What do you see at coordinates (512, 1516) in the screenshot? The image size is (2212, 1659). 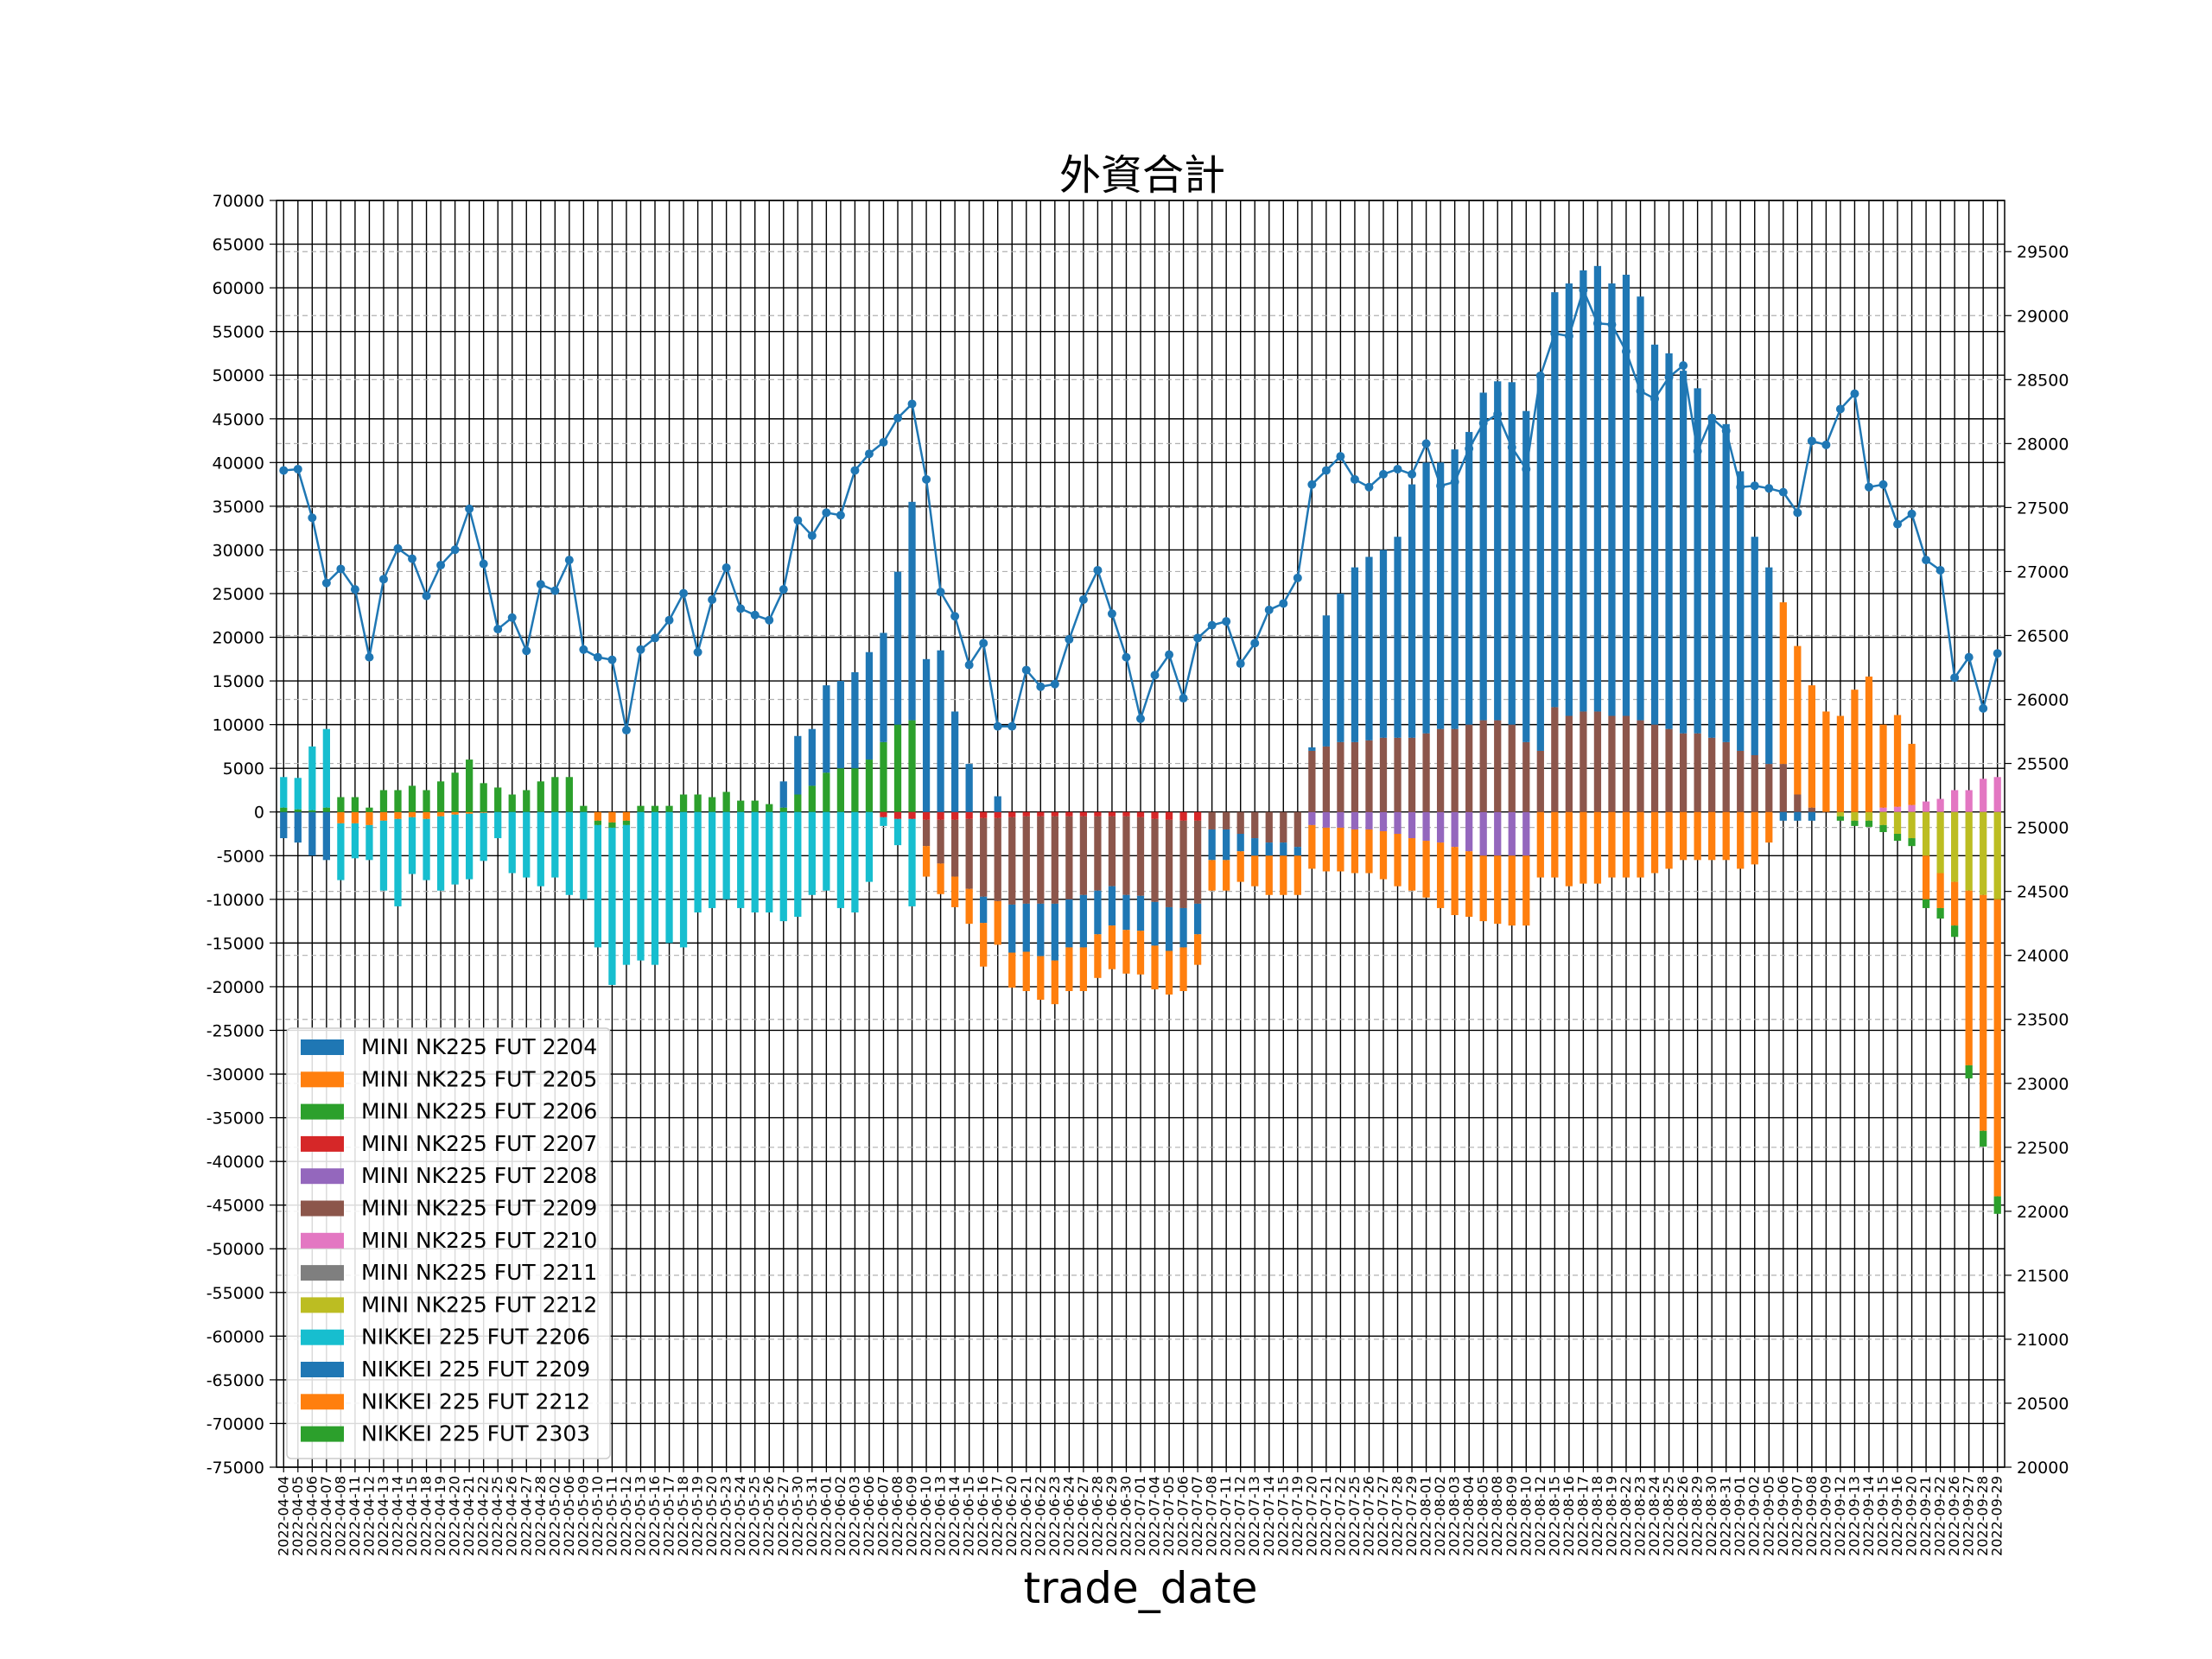 I see `x-tick-label: 2022-04-26` at bounding box center [512, 1516].